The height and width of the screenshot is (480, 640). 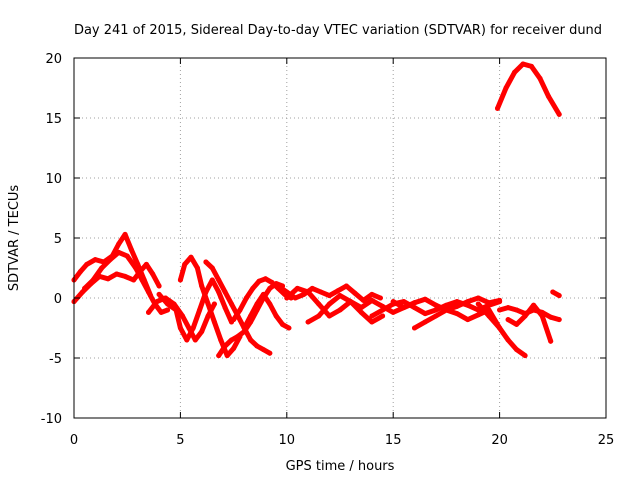 I want to click on y-tick-label: 20, so click(x=53, y=59).